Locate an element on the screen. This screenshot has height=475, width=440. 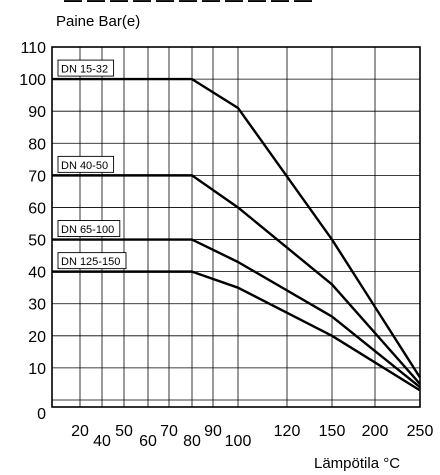
series-label-text: DN 40-50 is located at coordinates (84, 166).